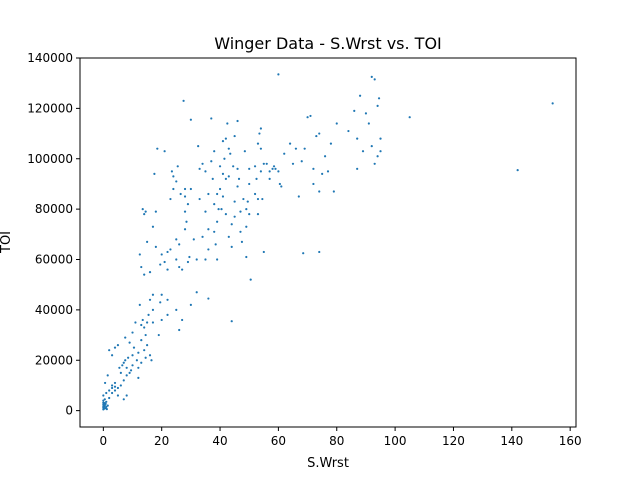 The width and height of the screenshot is (640, 484). What do you see at coordinates (336, 441) in the screenshot?
I see `x-tick-label: 80` at bounding box center [336, 441].